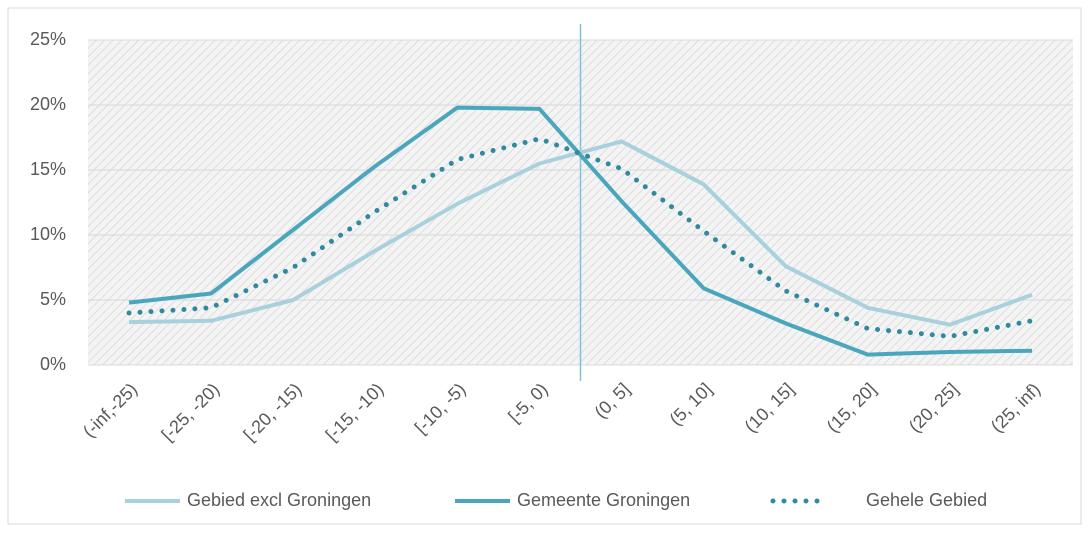 The image size is (1090, 537). What do you see at coordinates (48, 104) in the screenshot?
I see `y-tick-label: 20%` at bounding box center [48, 104].